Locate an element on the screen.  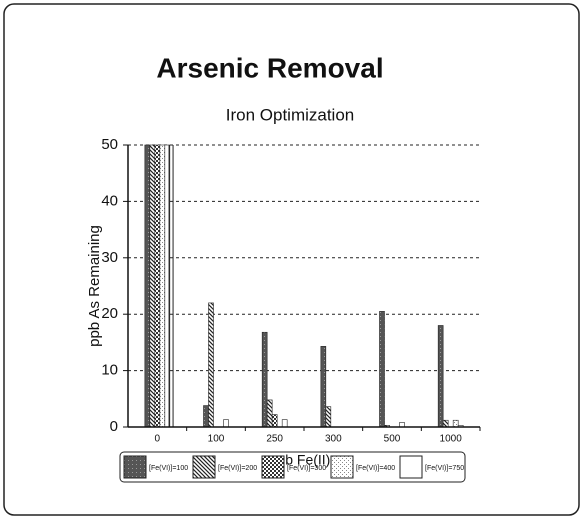
y-tick-label: 10 is located at coordinates (109, 370).